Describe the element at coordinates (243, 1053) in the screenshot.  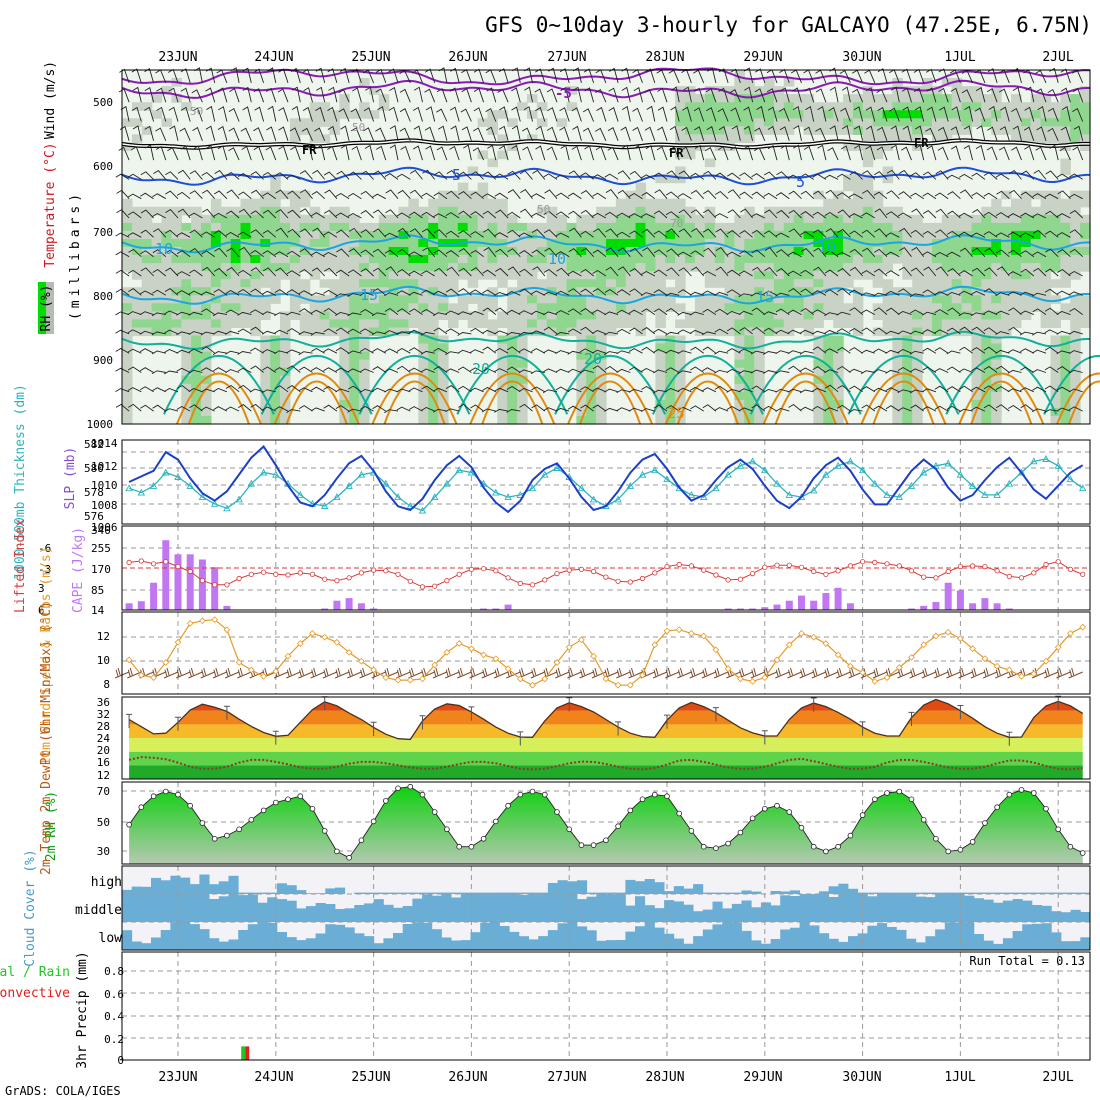
I see `total-precip-bar` at that location.